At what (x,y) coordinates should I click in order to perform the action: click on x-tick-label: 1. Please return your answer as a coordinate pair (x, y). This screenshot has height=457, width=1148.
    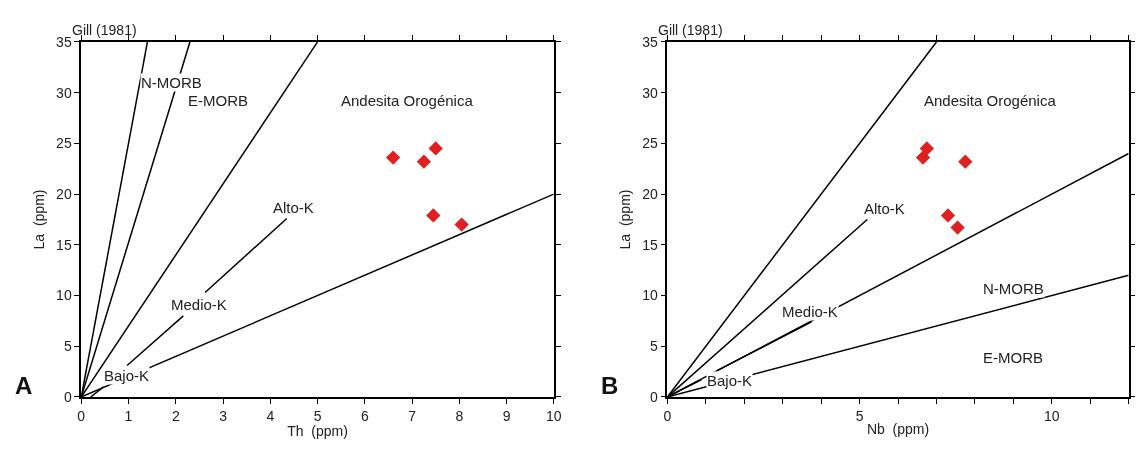
    Looking at the image, I should click on (128, 415).